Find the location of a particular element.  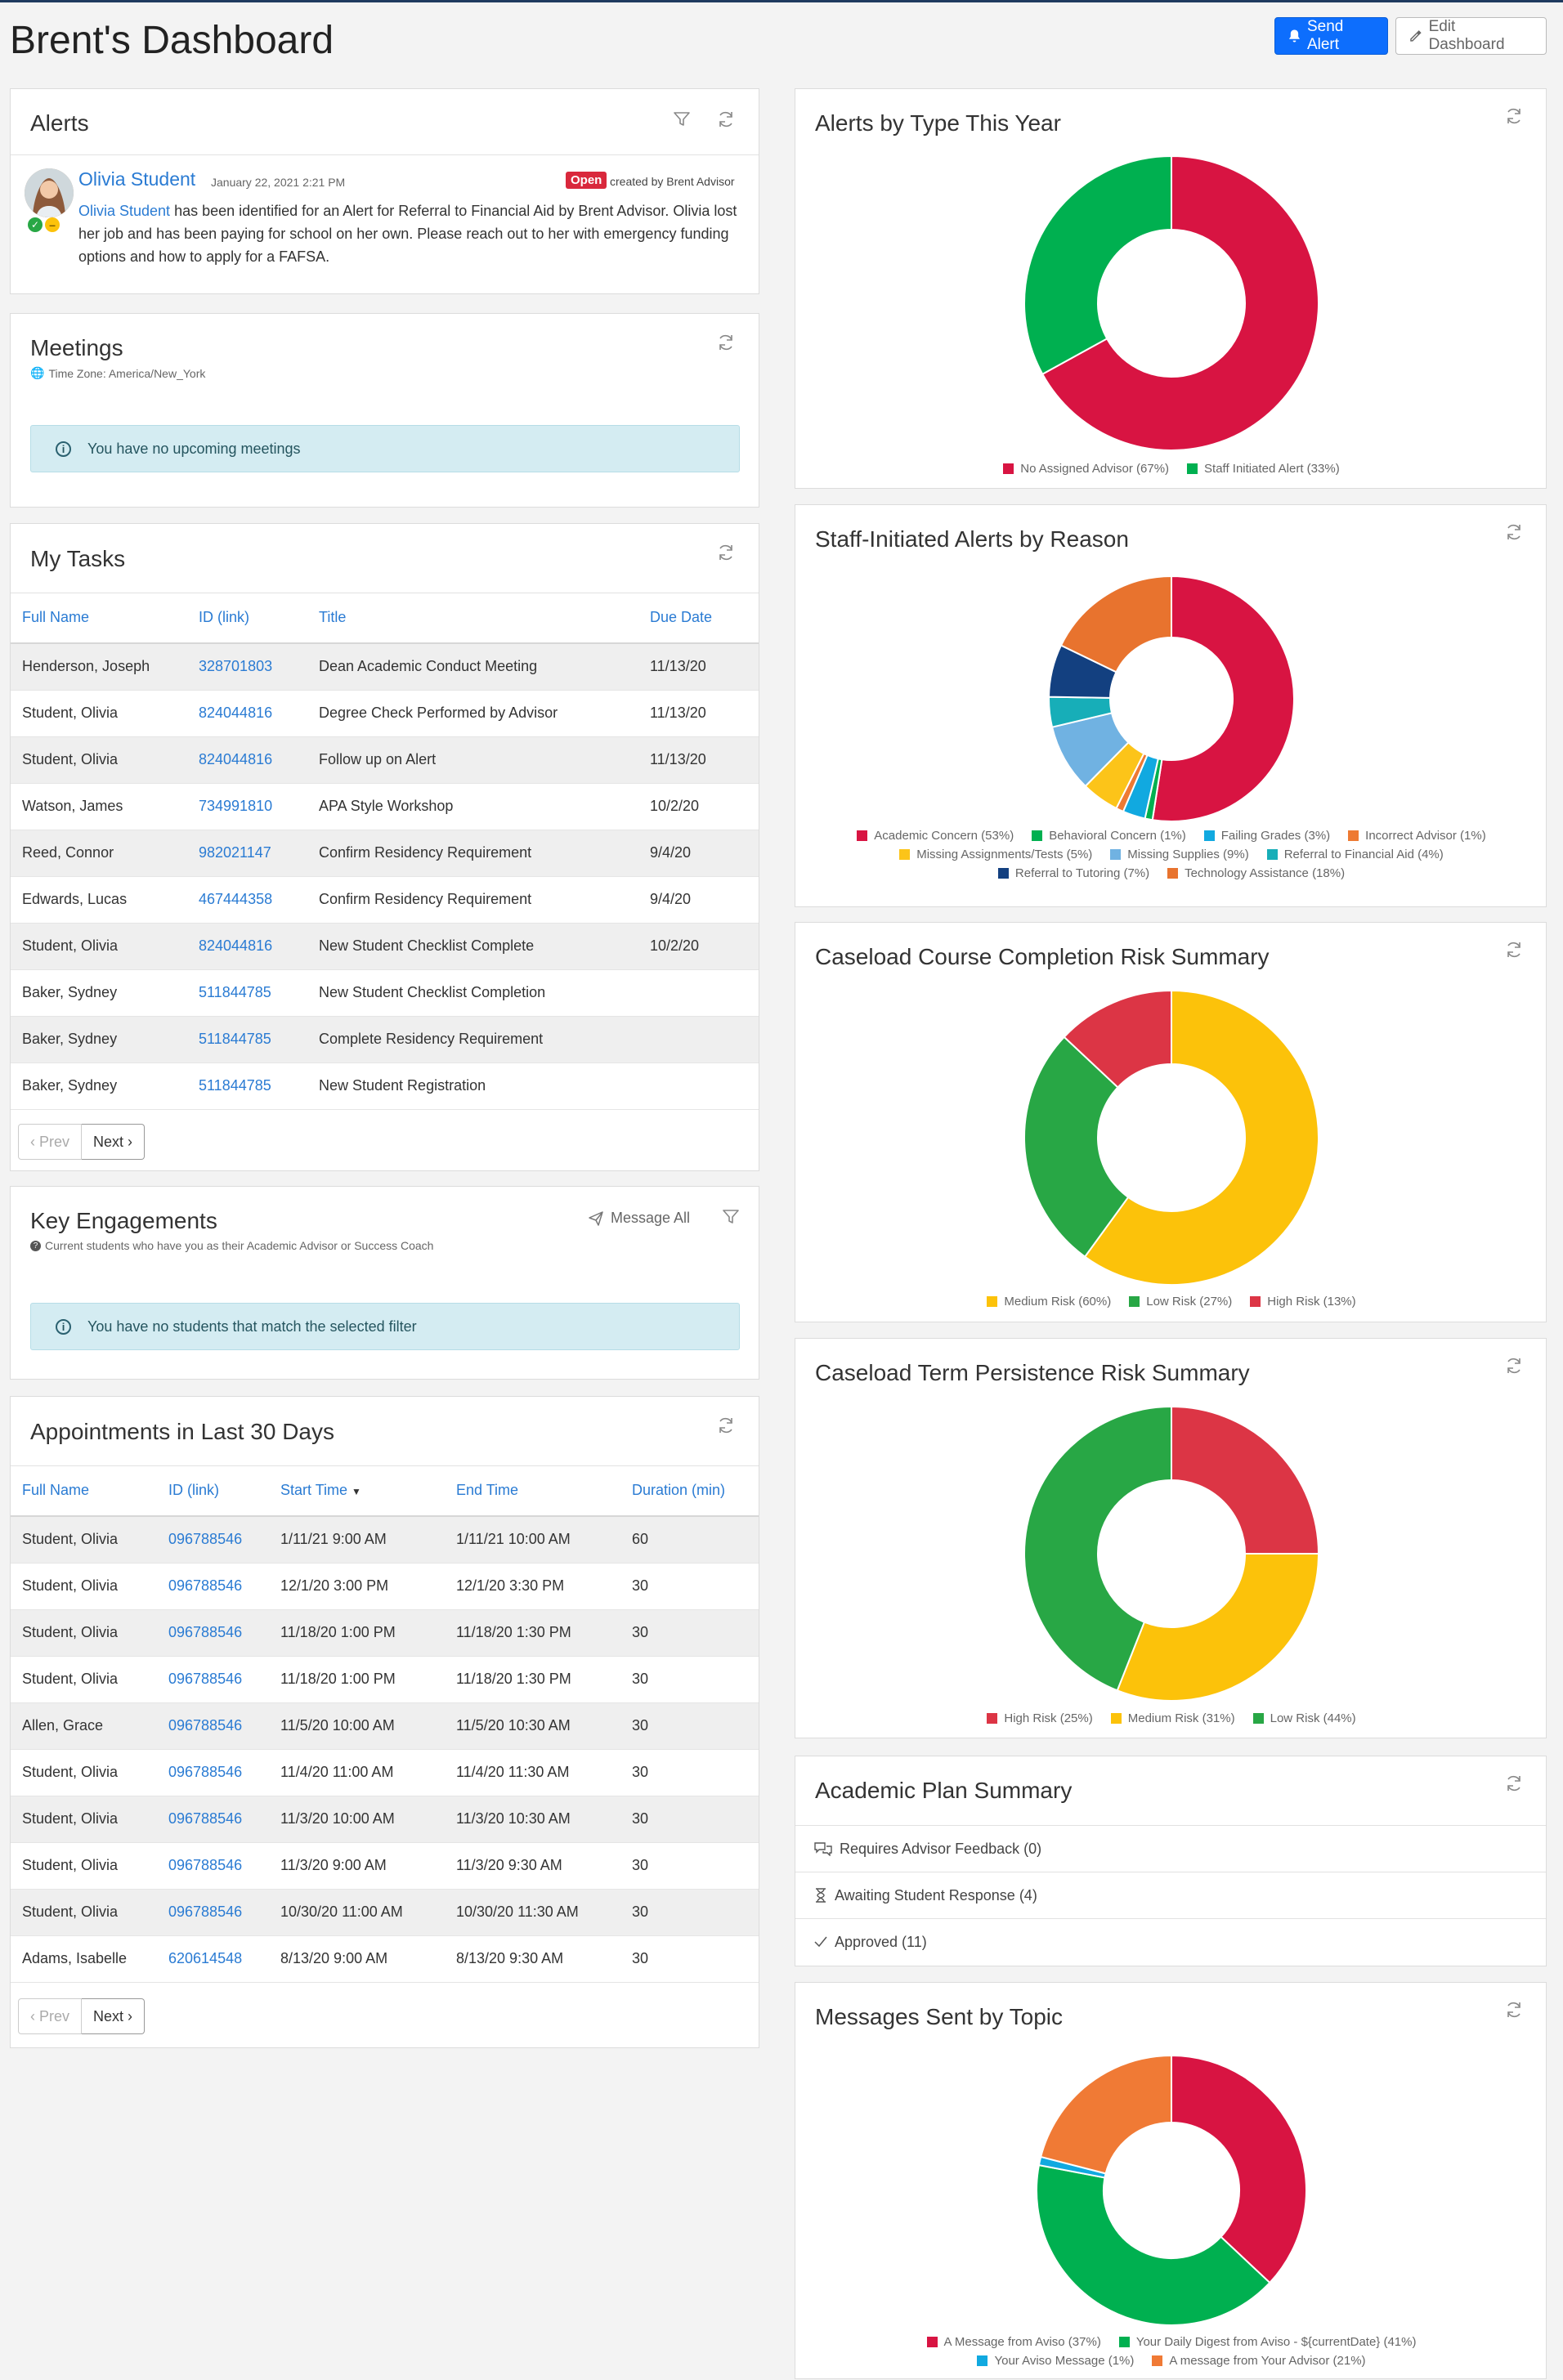

legend-item: Academic Concern (53%) is located at coordinates (935, 836).